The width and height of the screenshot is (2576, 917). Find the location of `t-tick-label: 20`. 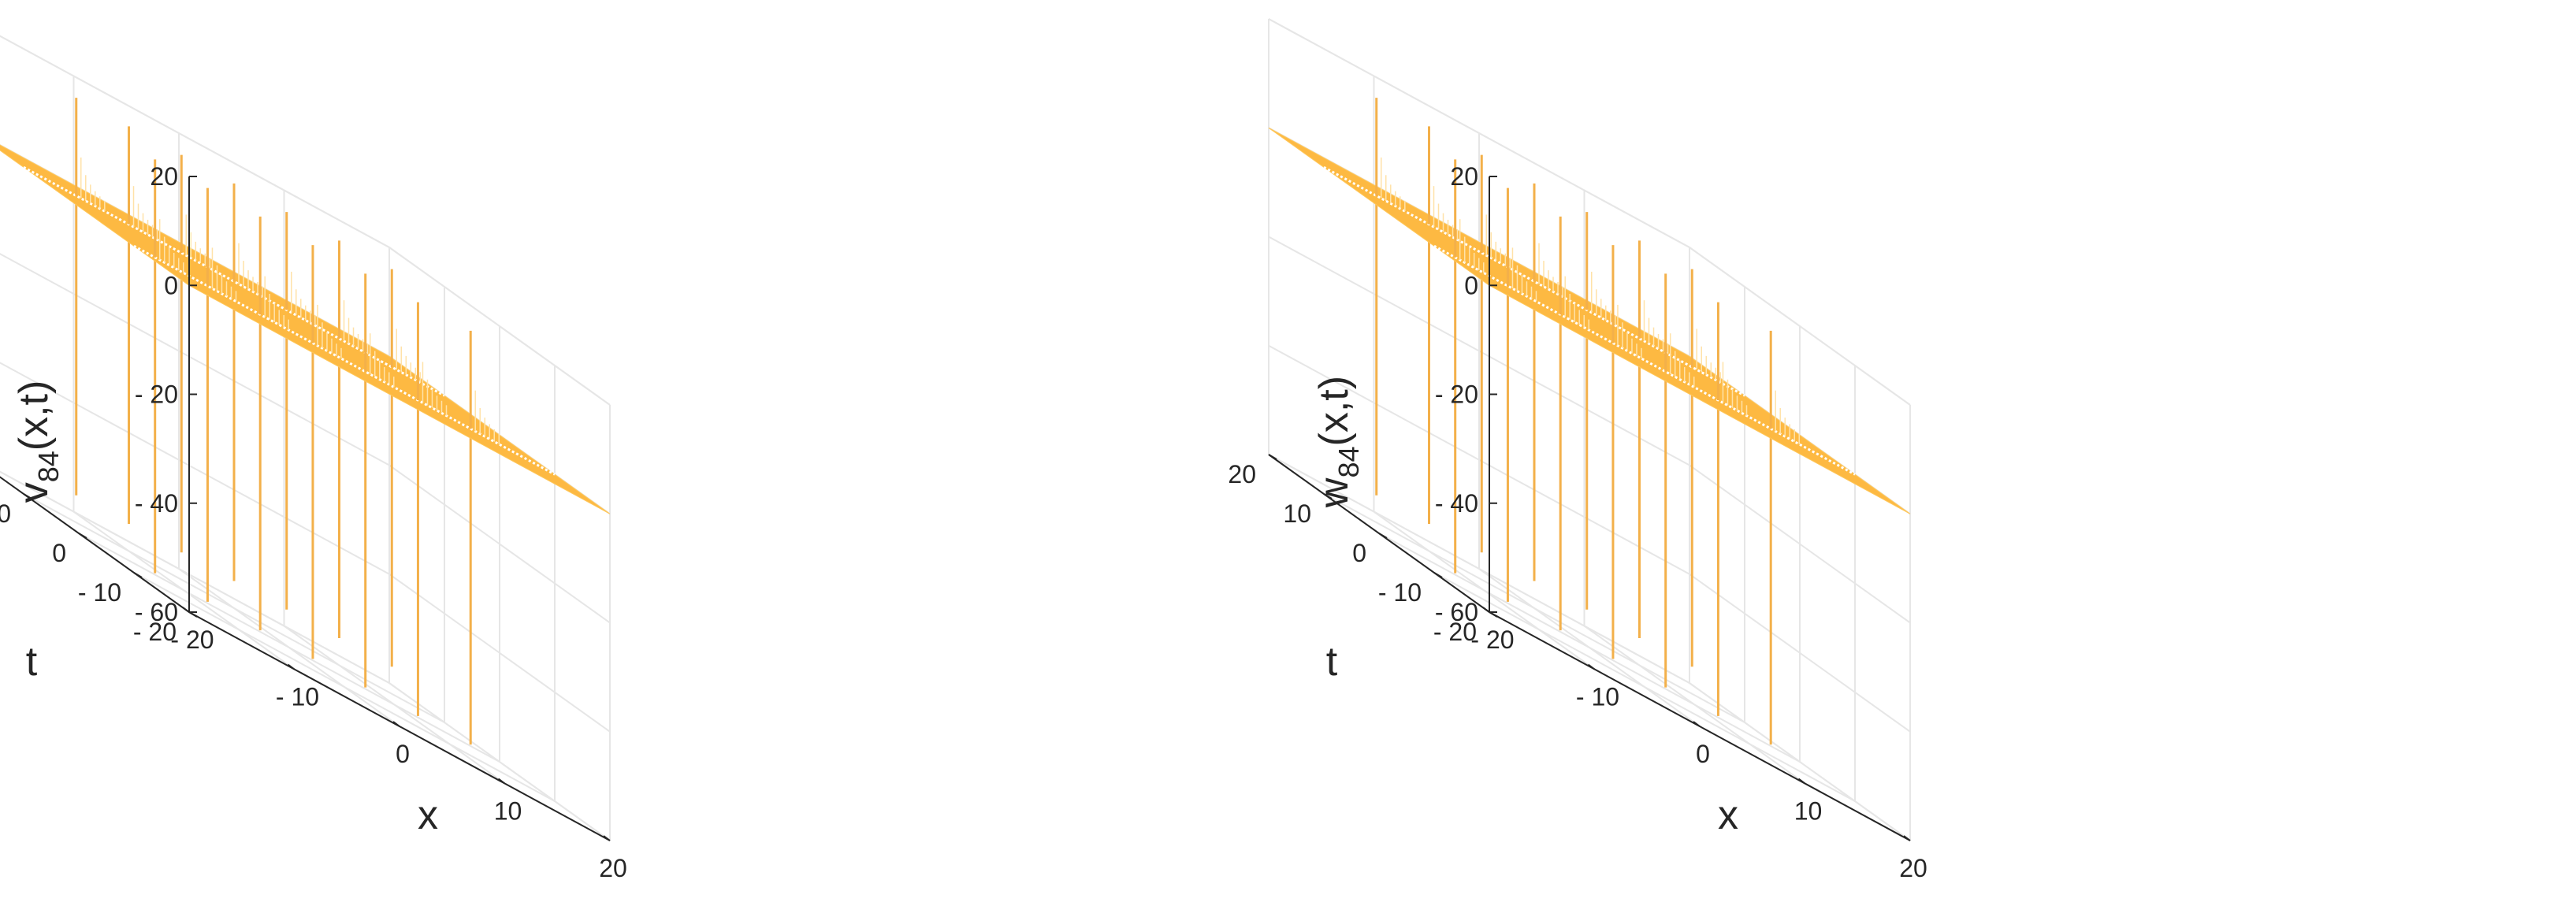

t-tick-label: 20 is located at coordinates (1242, 474).